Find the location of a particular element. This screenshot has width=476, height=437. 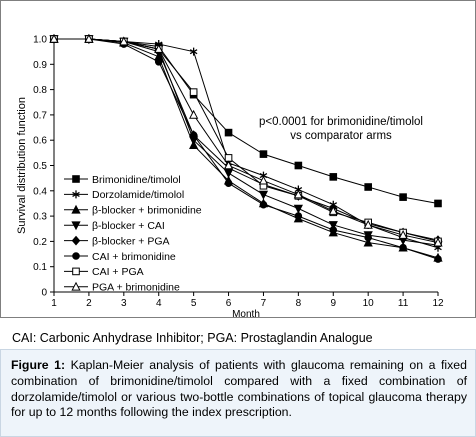

y-tick-label: 0.8 is located at coordinates (40, 90).